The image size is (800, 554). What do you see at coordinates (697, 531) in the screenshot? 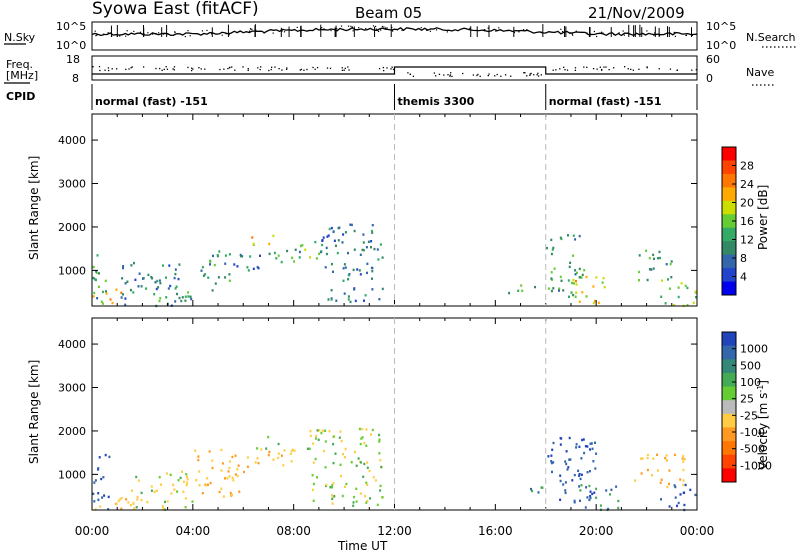
I see `x-tick-label: 00:00` at bounding box center [697, 531].